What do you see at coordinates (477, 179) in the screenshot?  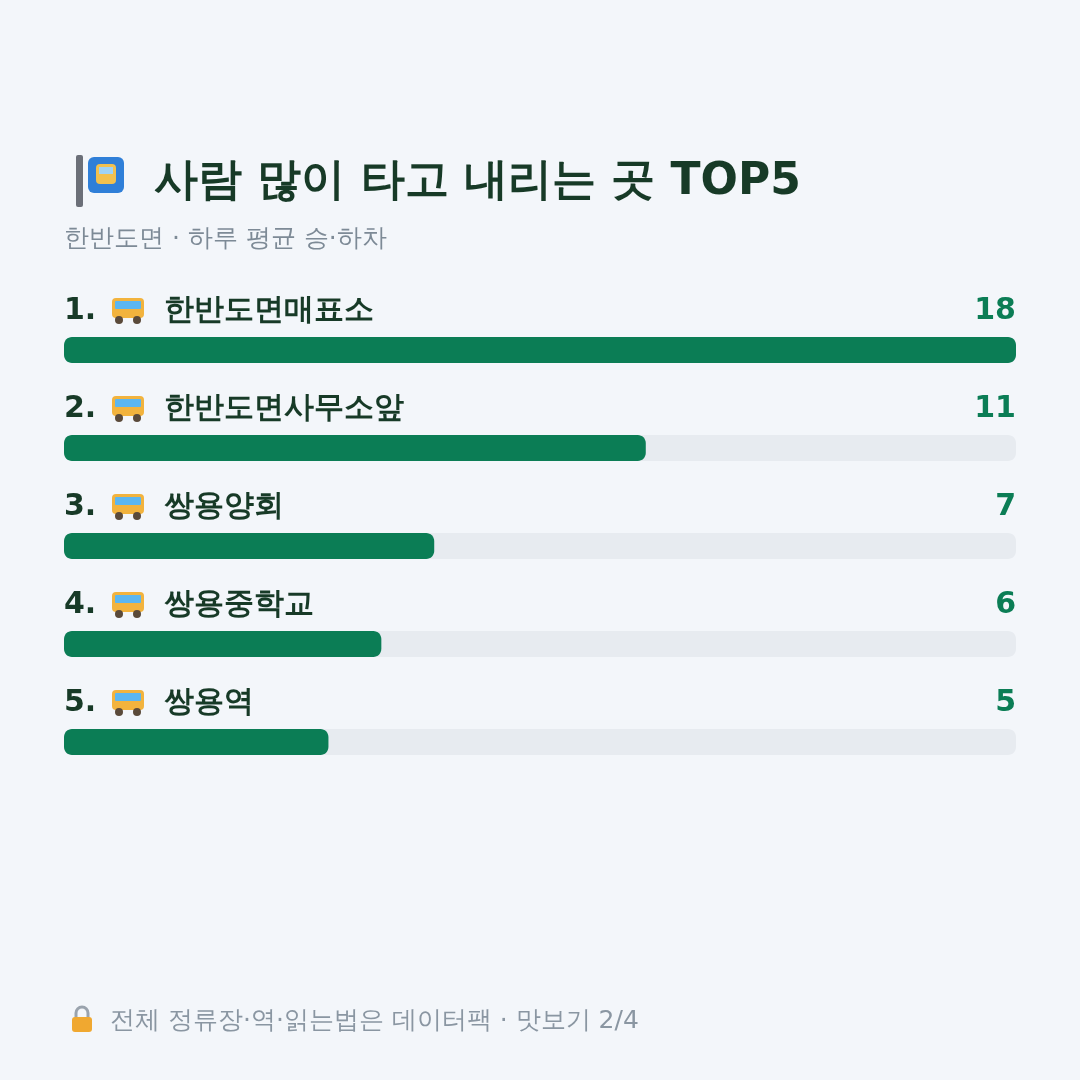 I see `chart-title: 사람 많이 타고 내리는 곳 TOP5` at bounding box center [477, 179].